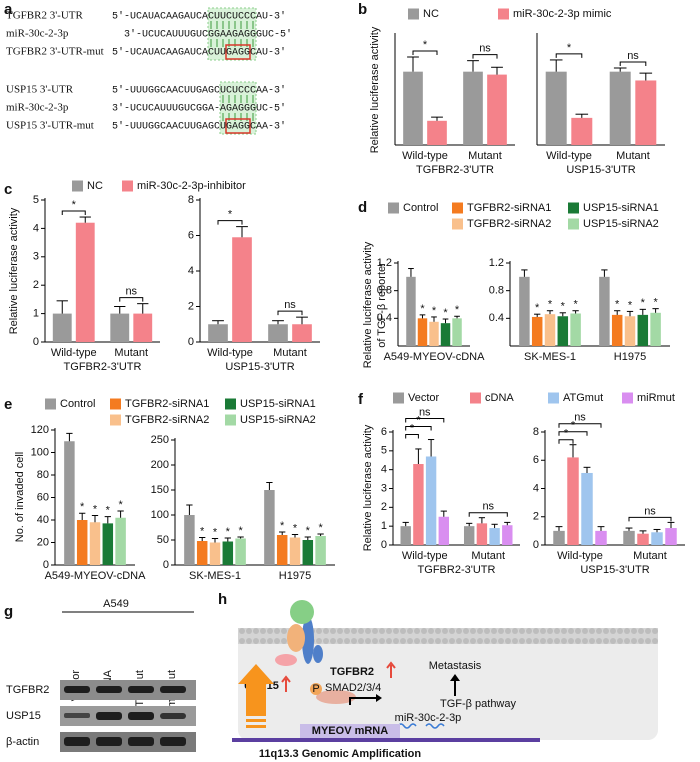 The height and width of the screenshot is (762, 700). I want to click on receptor-domain, so click(308, 640).